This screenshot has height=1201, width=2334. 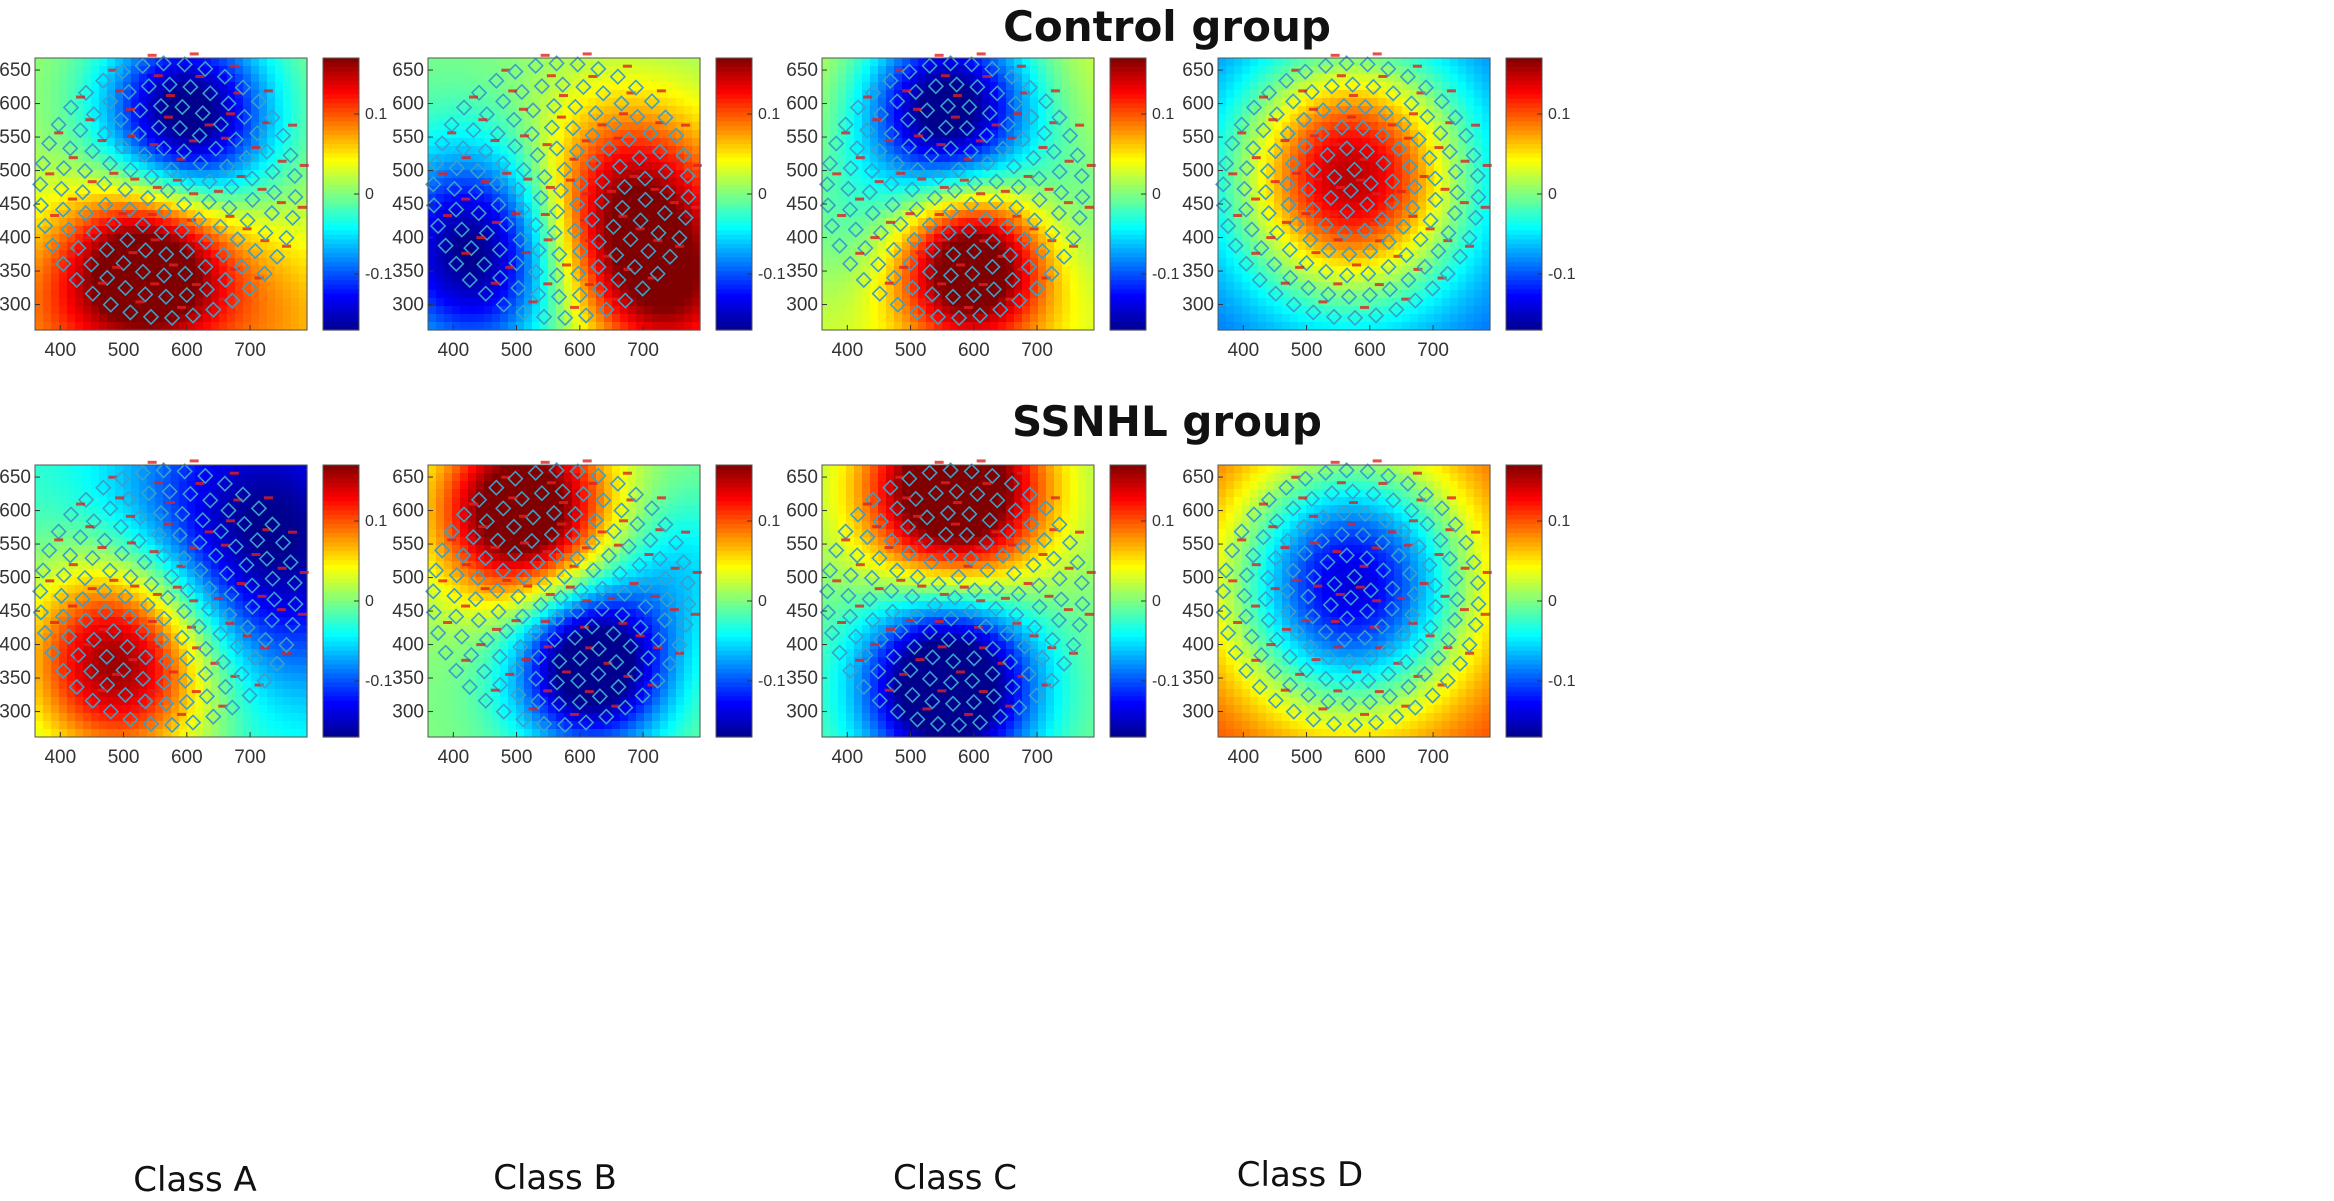 What do you see at coordinates (1166, 274) in the screenshot?
I see `colorbar-tick-label: -0.1` at bounding box center [1166, 274].